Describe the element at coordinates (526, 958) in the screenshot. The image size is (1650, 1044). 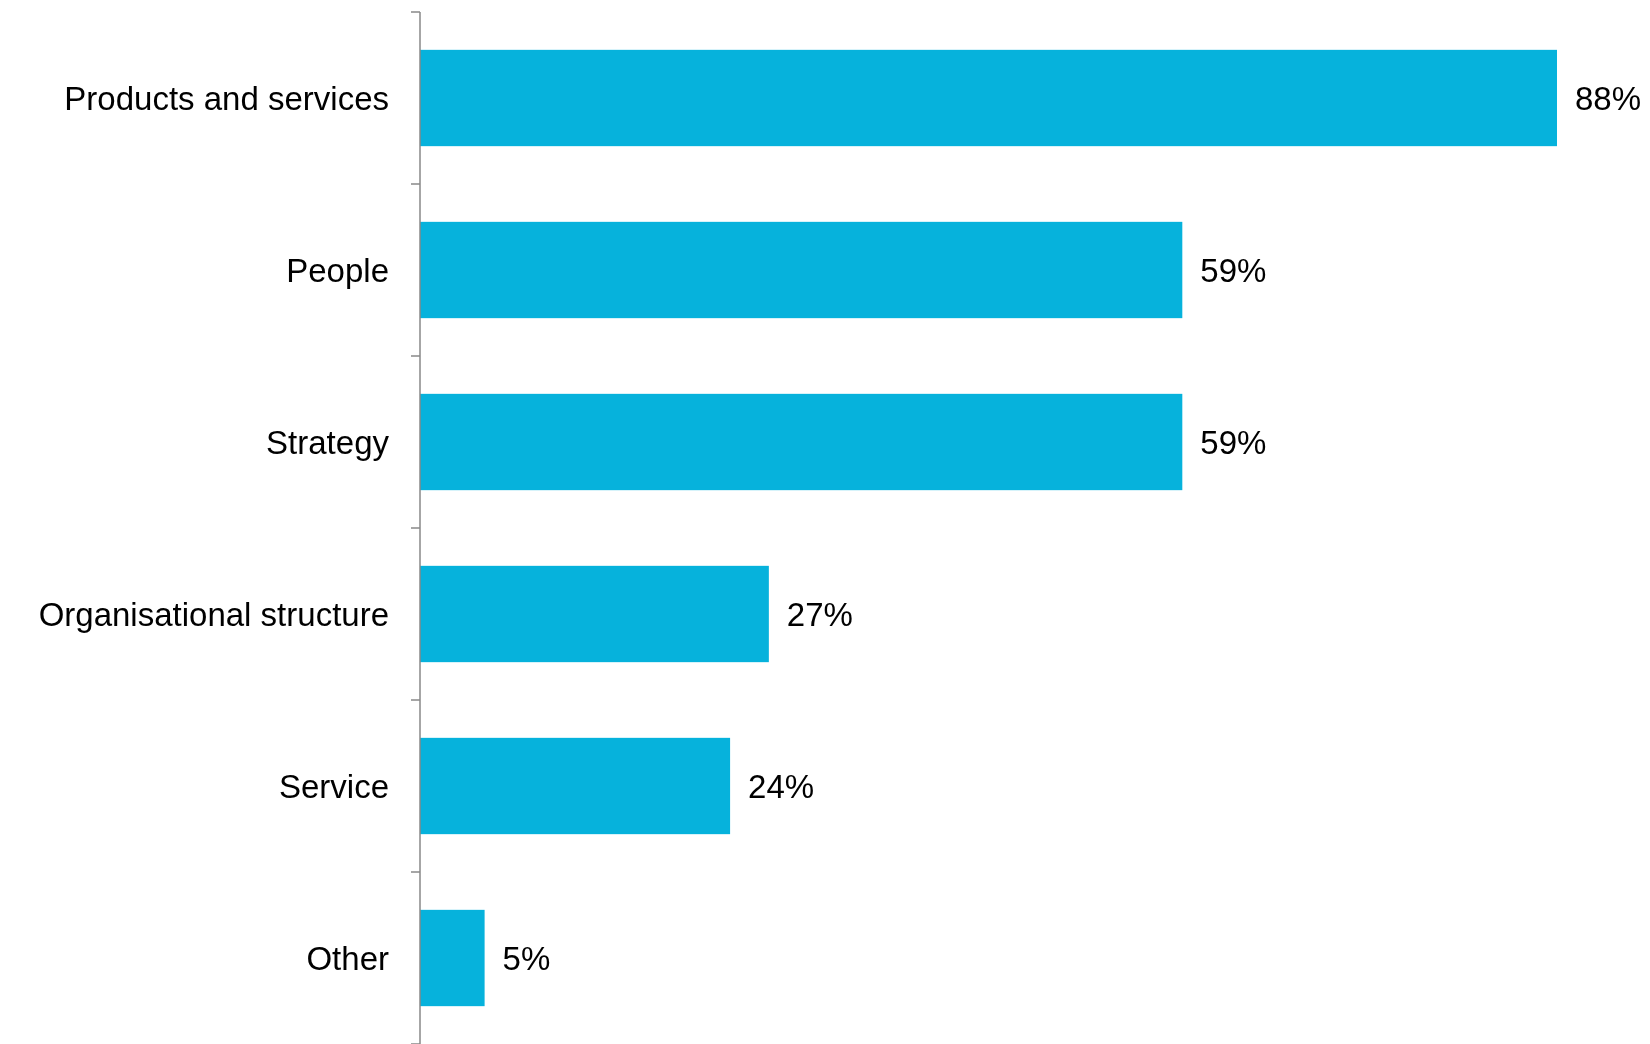
I see `data-label: 5%` at that location.